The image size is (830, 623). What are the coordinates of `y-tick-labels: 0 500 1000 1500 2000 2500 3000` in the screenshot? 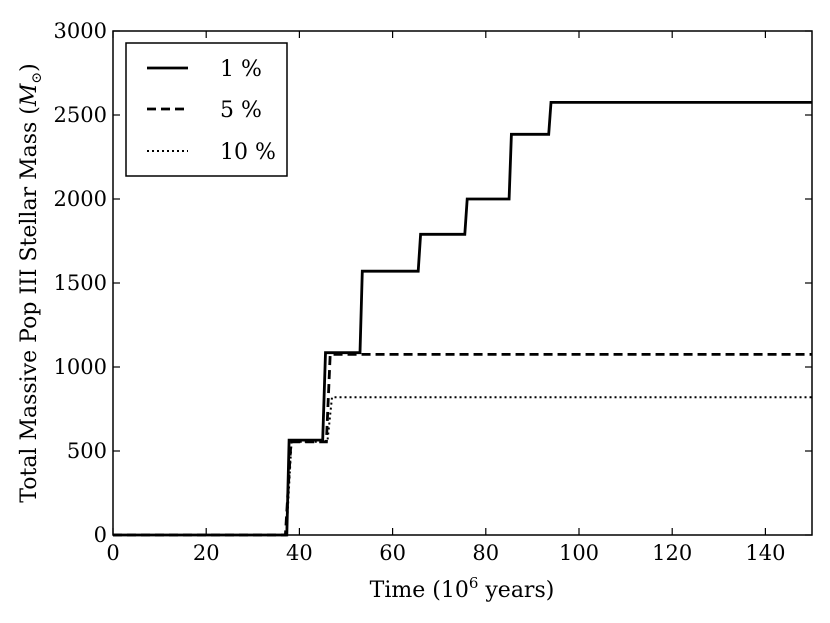 It's located at (80, 283).